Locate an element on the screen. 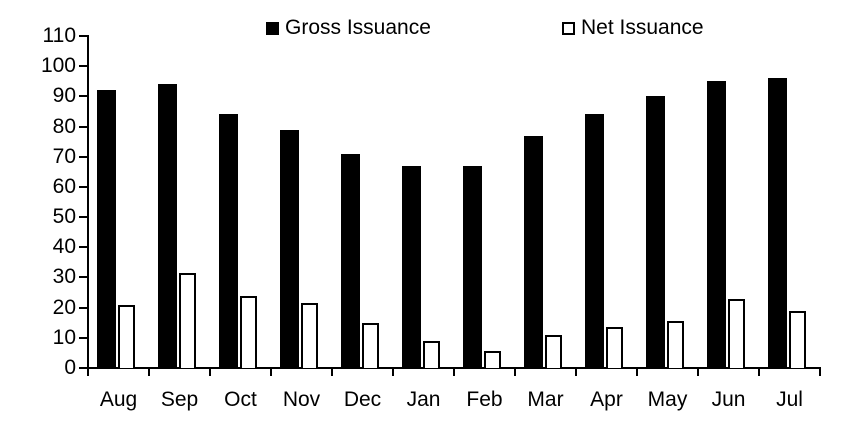  legend-label-gross-issuance: Gross Issuance is located at coordinates (358, 27).